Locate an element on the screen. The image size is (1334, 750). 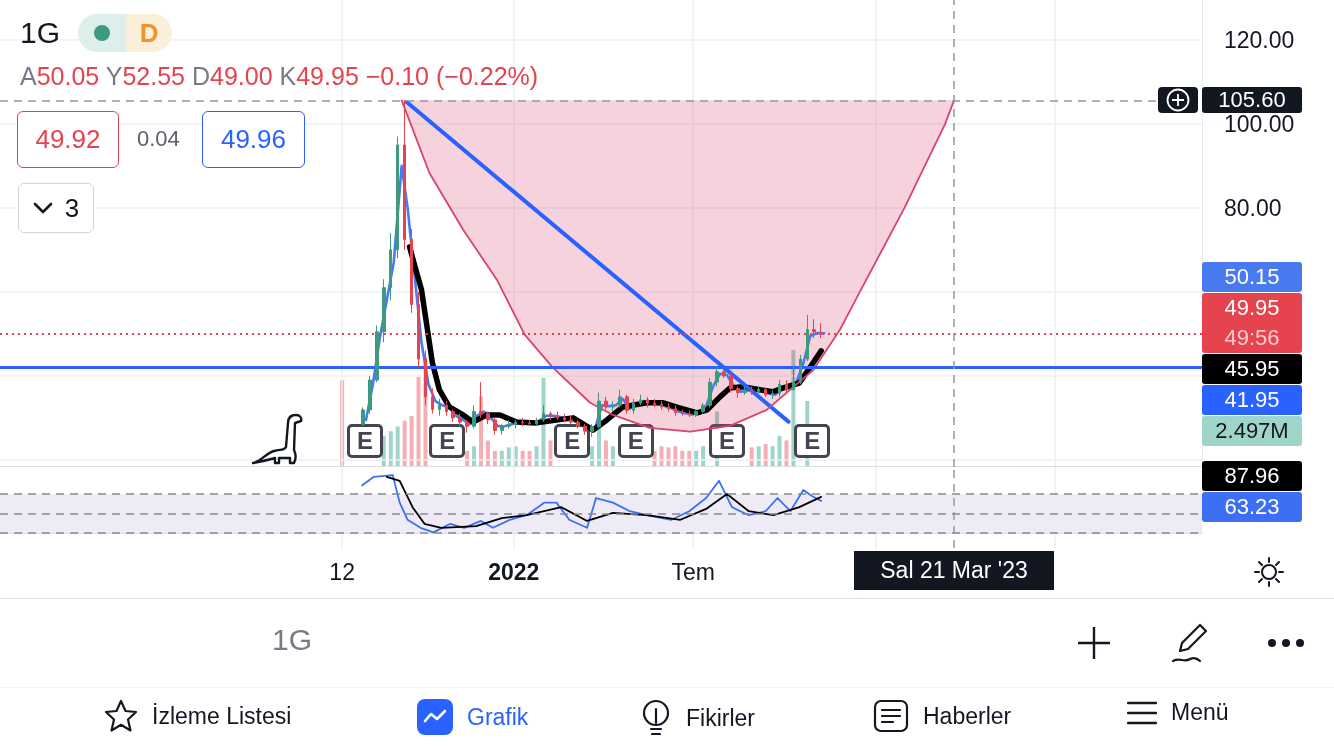
x-tick-label: 2022 is located at coordinates (514, 571).